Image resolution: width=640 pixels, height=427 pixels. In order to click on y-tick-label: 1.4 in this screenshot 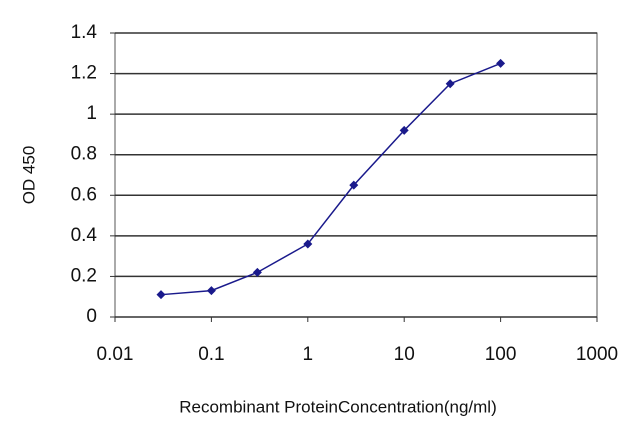, I will do `click(84, 32)`.